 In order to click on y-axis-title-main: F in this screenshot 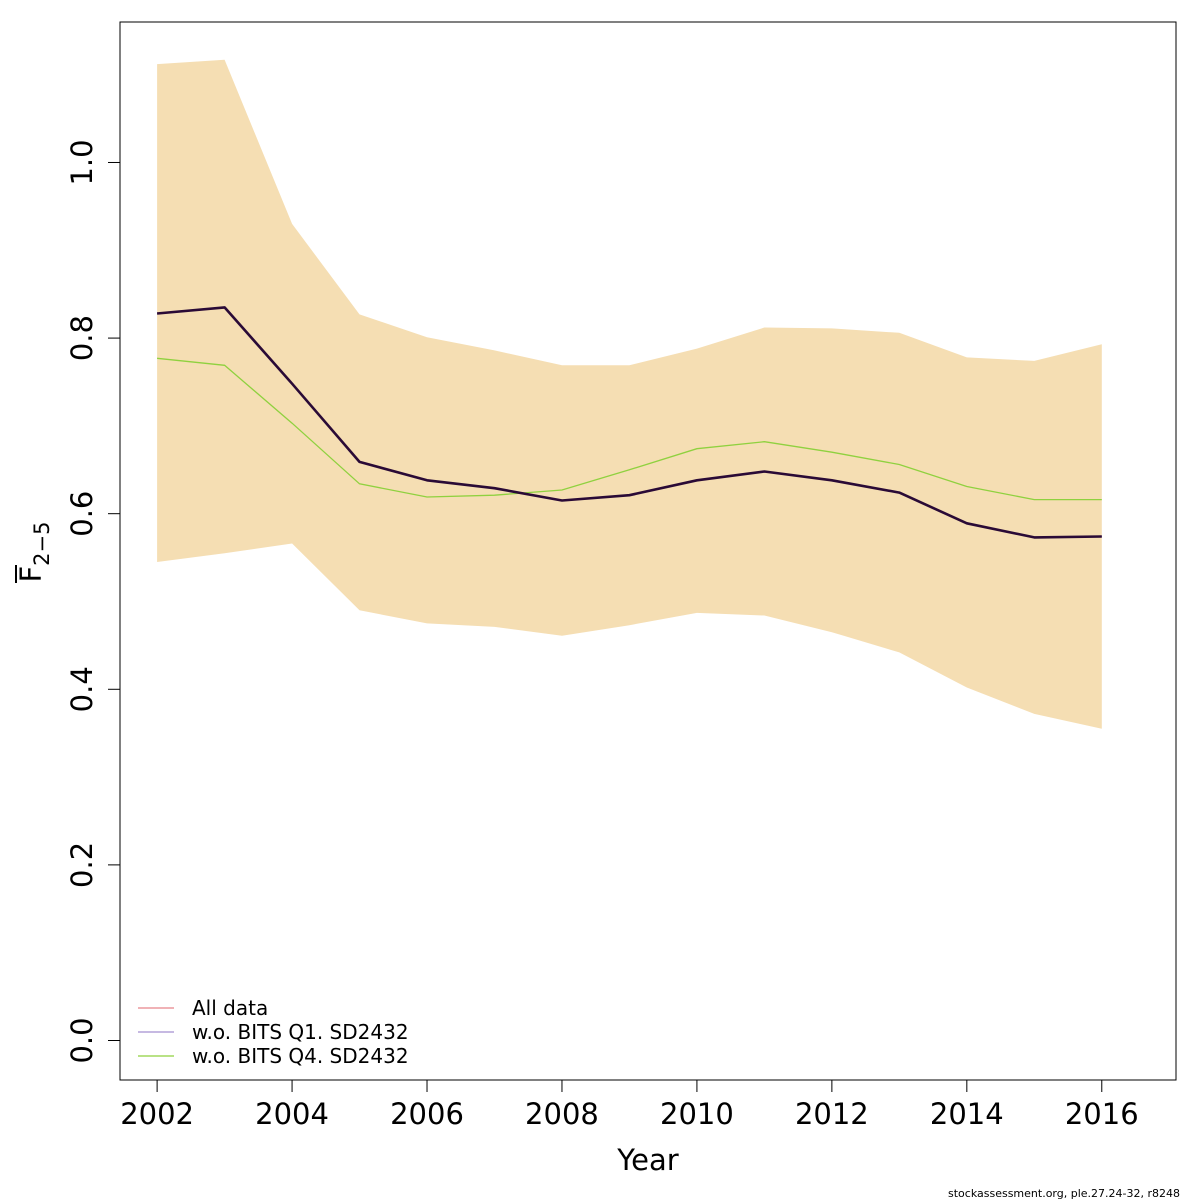, I will do `click(31, 574)`.